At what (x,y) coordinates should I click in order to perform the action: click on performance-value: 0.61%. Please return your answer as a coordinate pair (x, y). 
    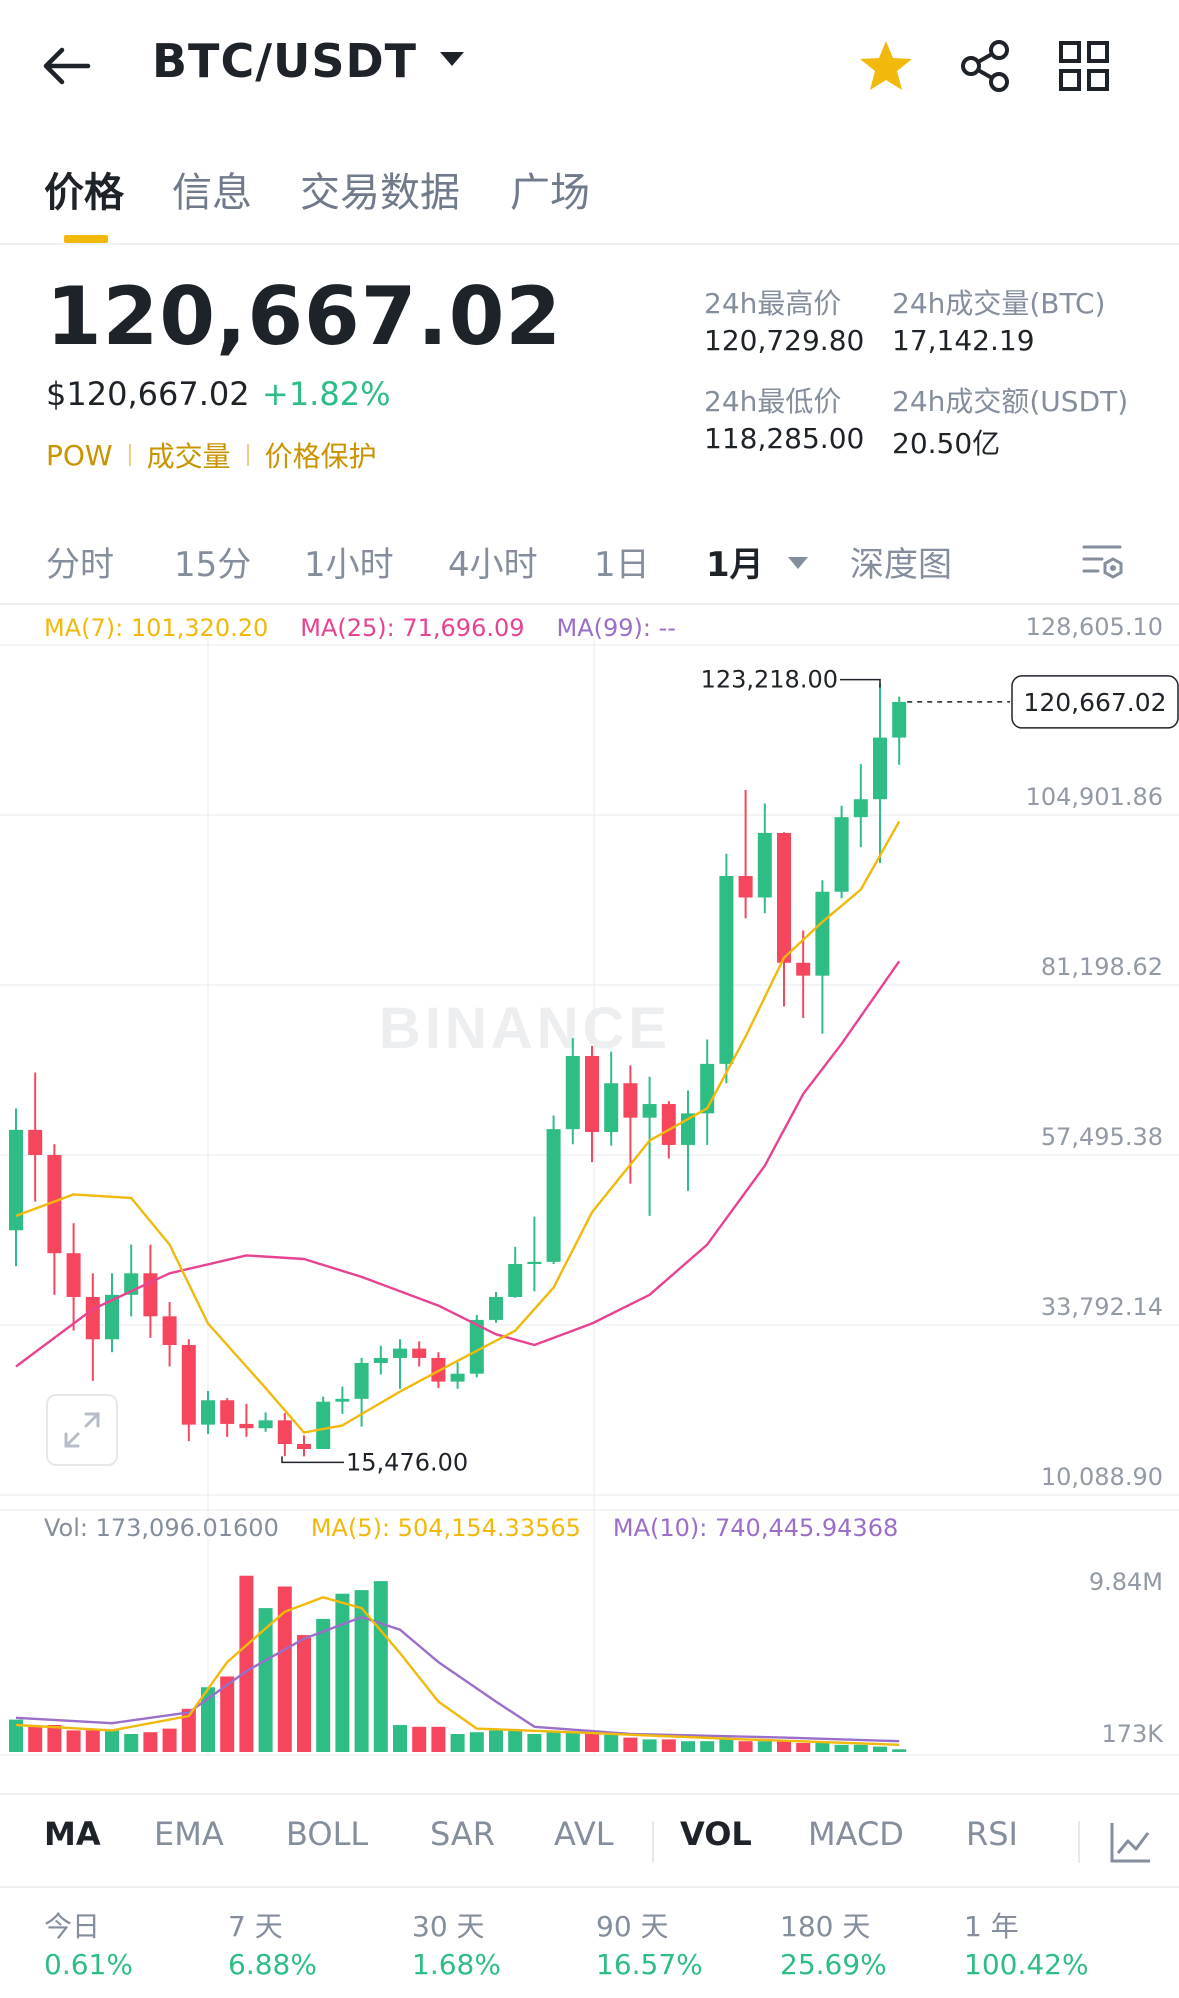
    Looking at the image, I should click on (88, 1964).